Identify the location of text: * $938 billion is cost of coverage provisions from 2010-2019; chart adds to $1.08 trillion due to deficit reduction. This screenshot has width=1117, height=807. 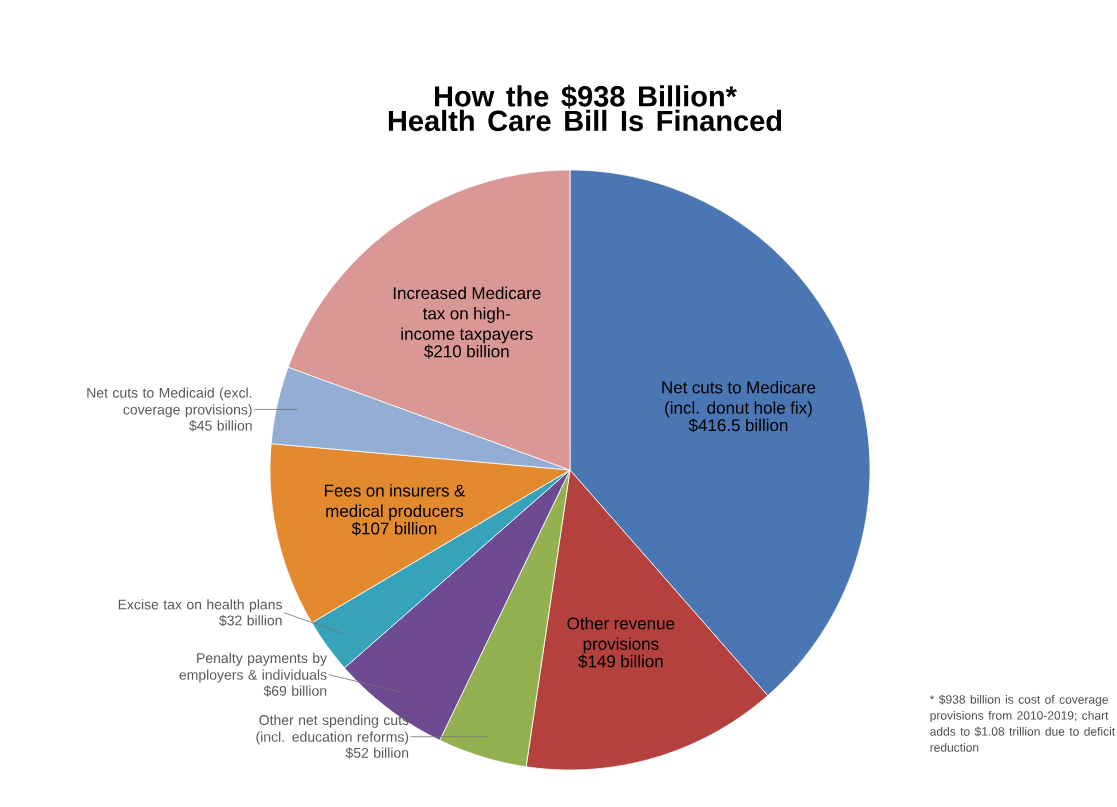
(1022, 723).